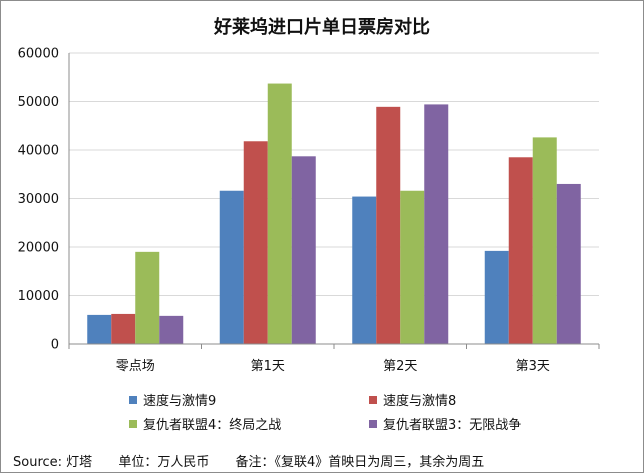 This screenshot has width=644, height=473. Describe the element at coordinates (38, 151) in the screenshot. I see `y-tick-label: 40000` at that location.